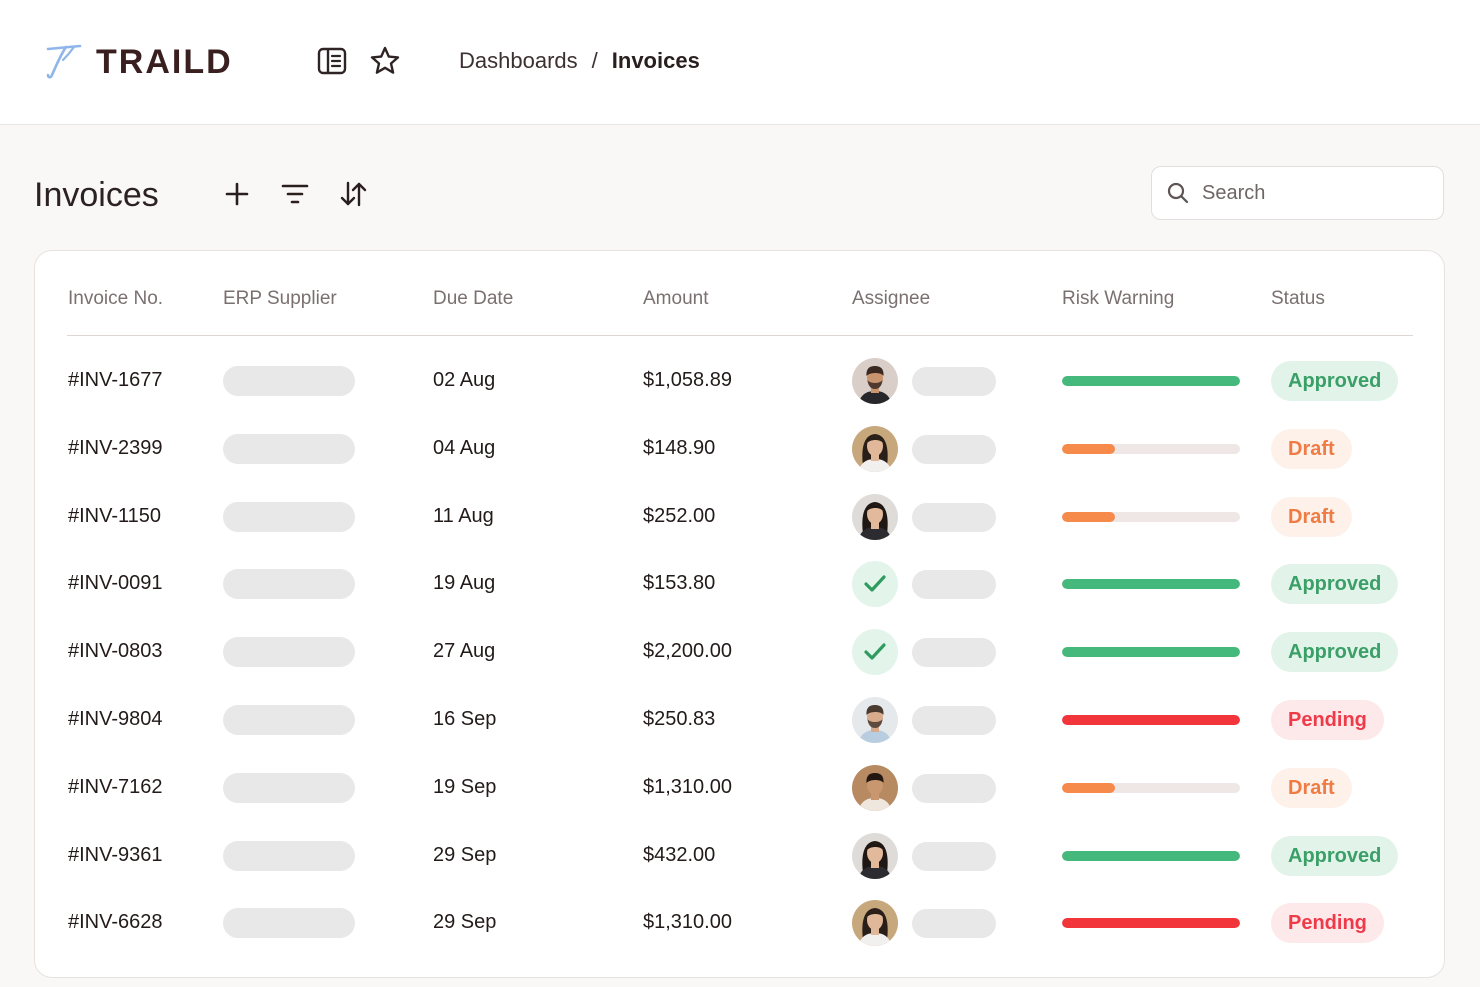 The width and height of the screenshot is (1480, 987). I want to click on due-date: 19 Sep, so click(465, 786).